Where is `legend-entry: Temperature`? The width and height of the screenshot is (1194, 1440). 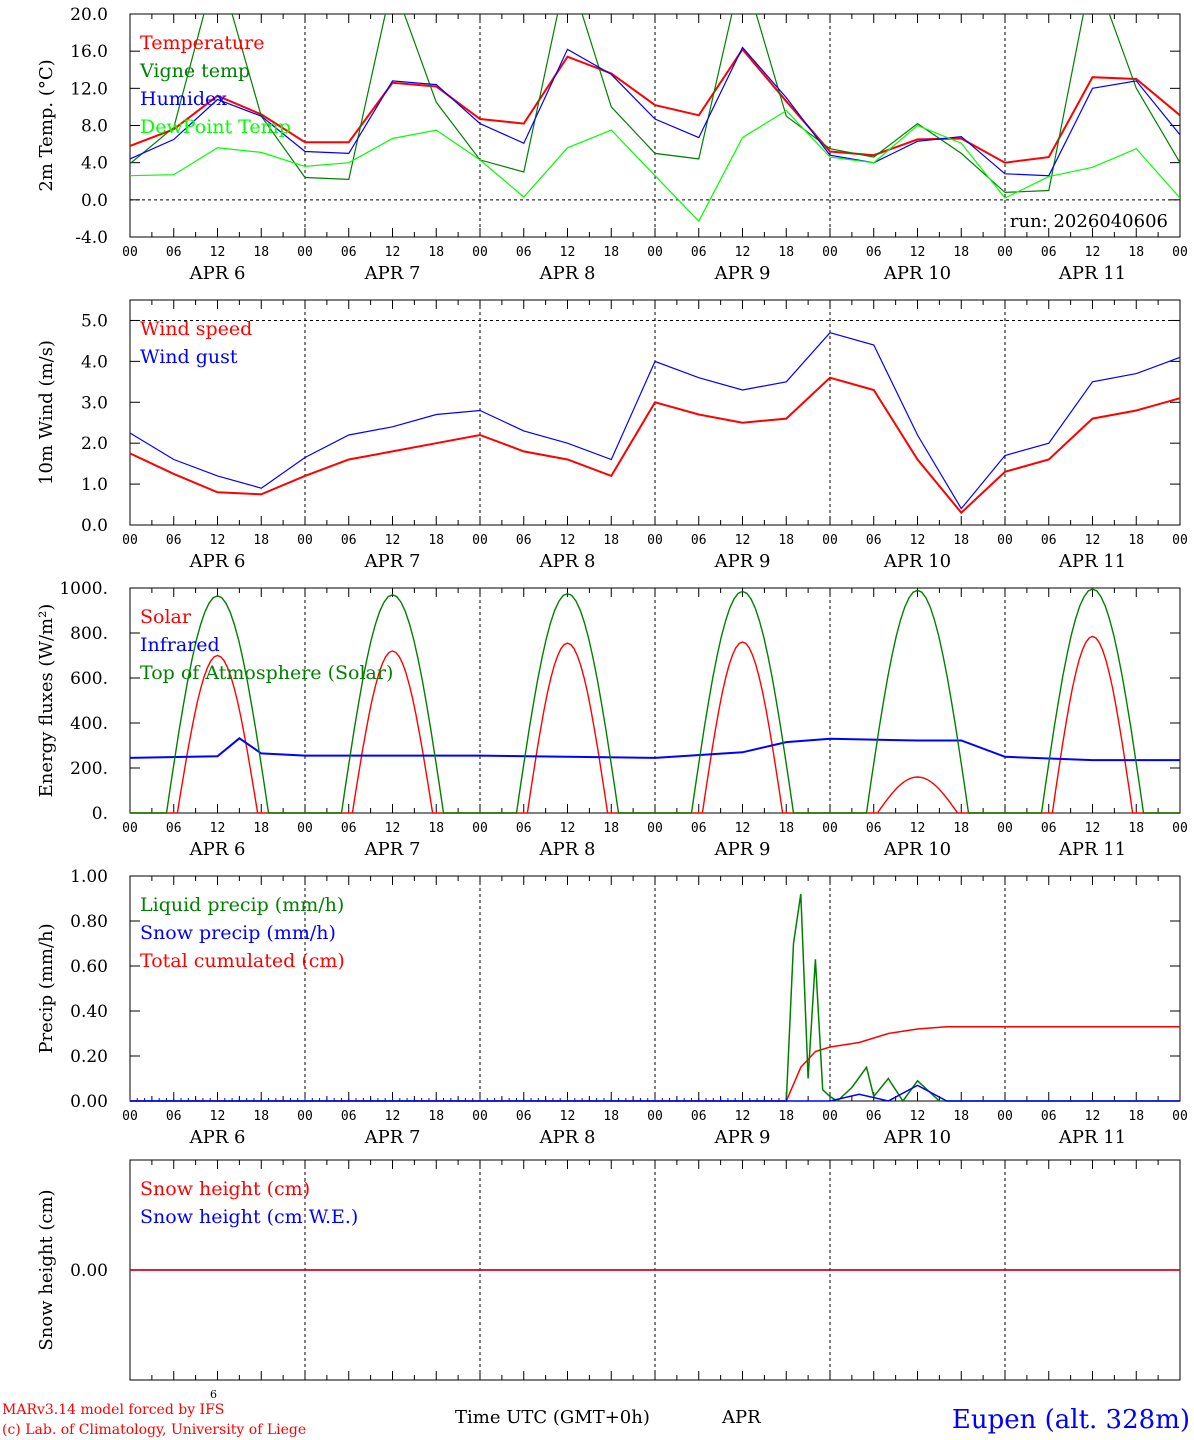
legend-entry: Temperature is located at coordinates (202, 43).